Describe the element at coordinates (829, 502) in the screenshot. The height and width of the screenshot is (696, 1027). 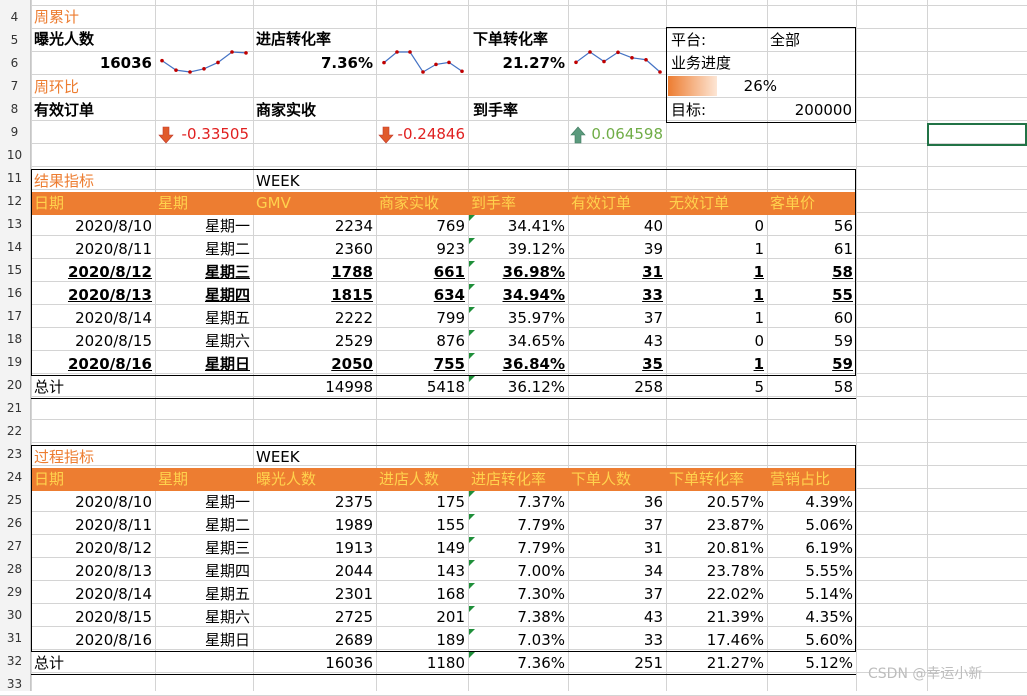
I see `table-cell: 4.39%` at that location.